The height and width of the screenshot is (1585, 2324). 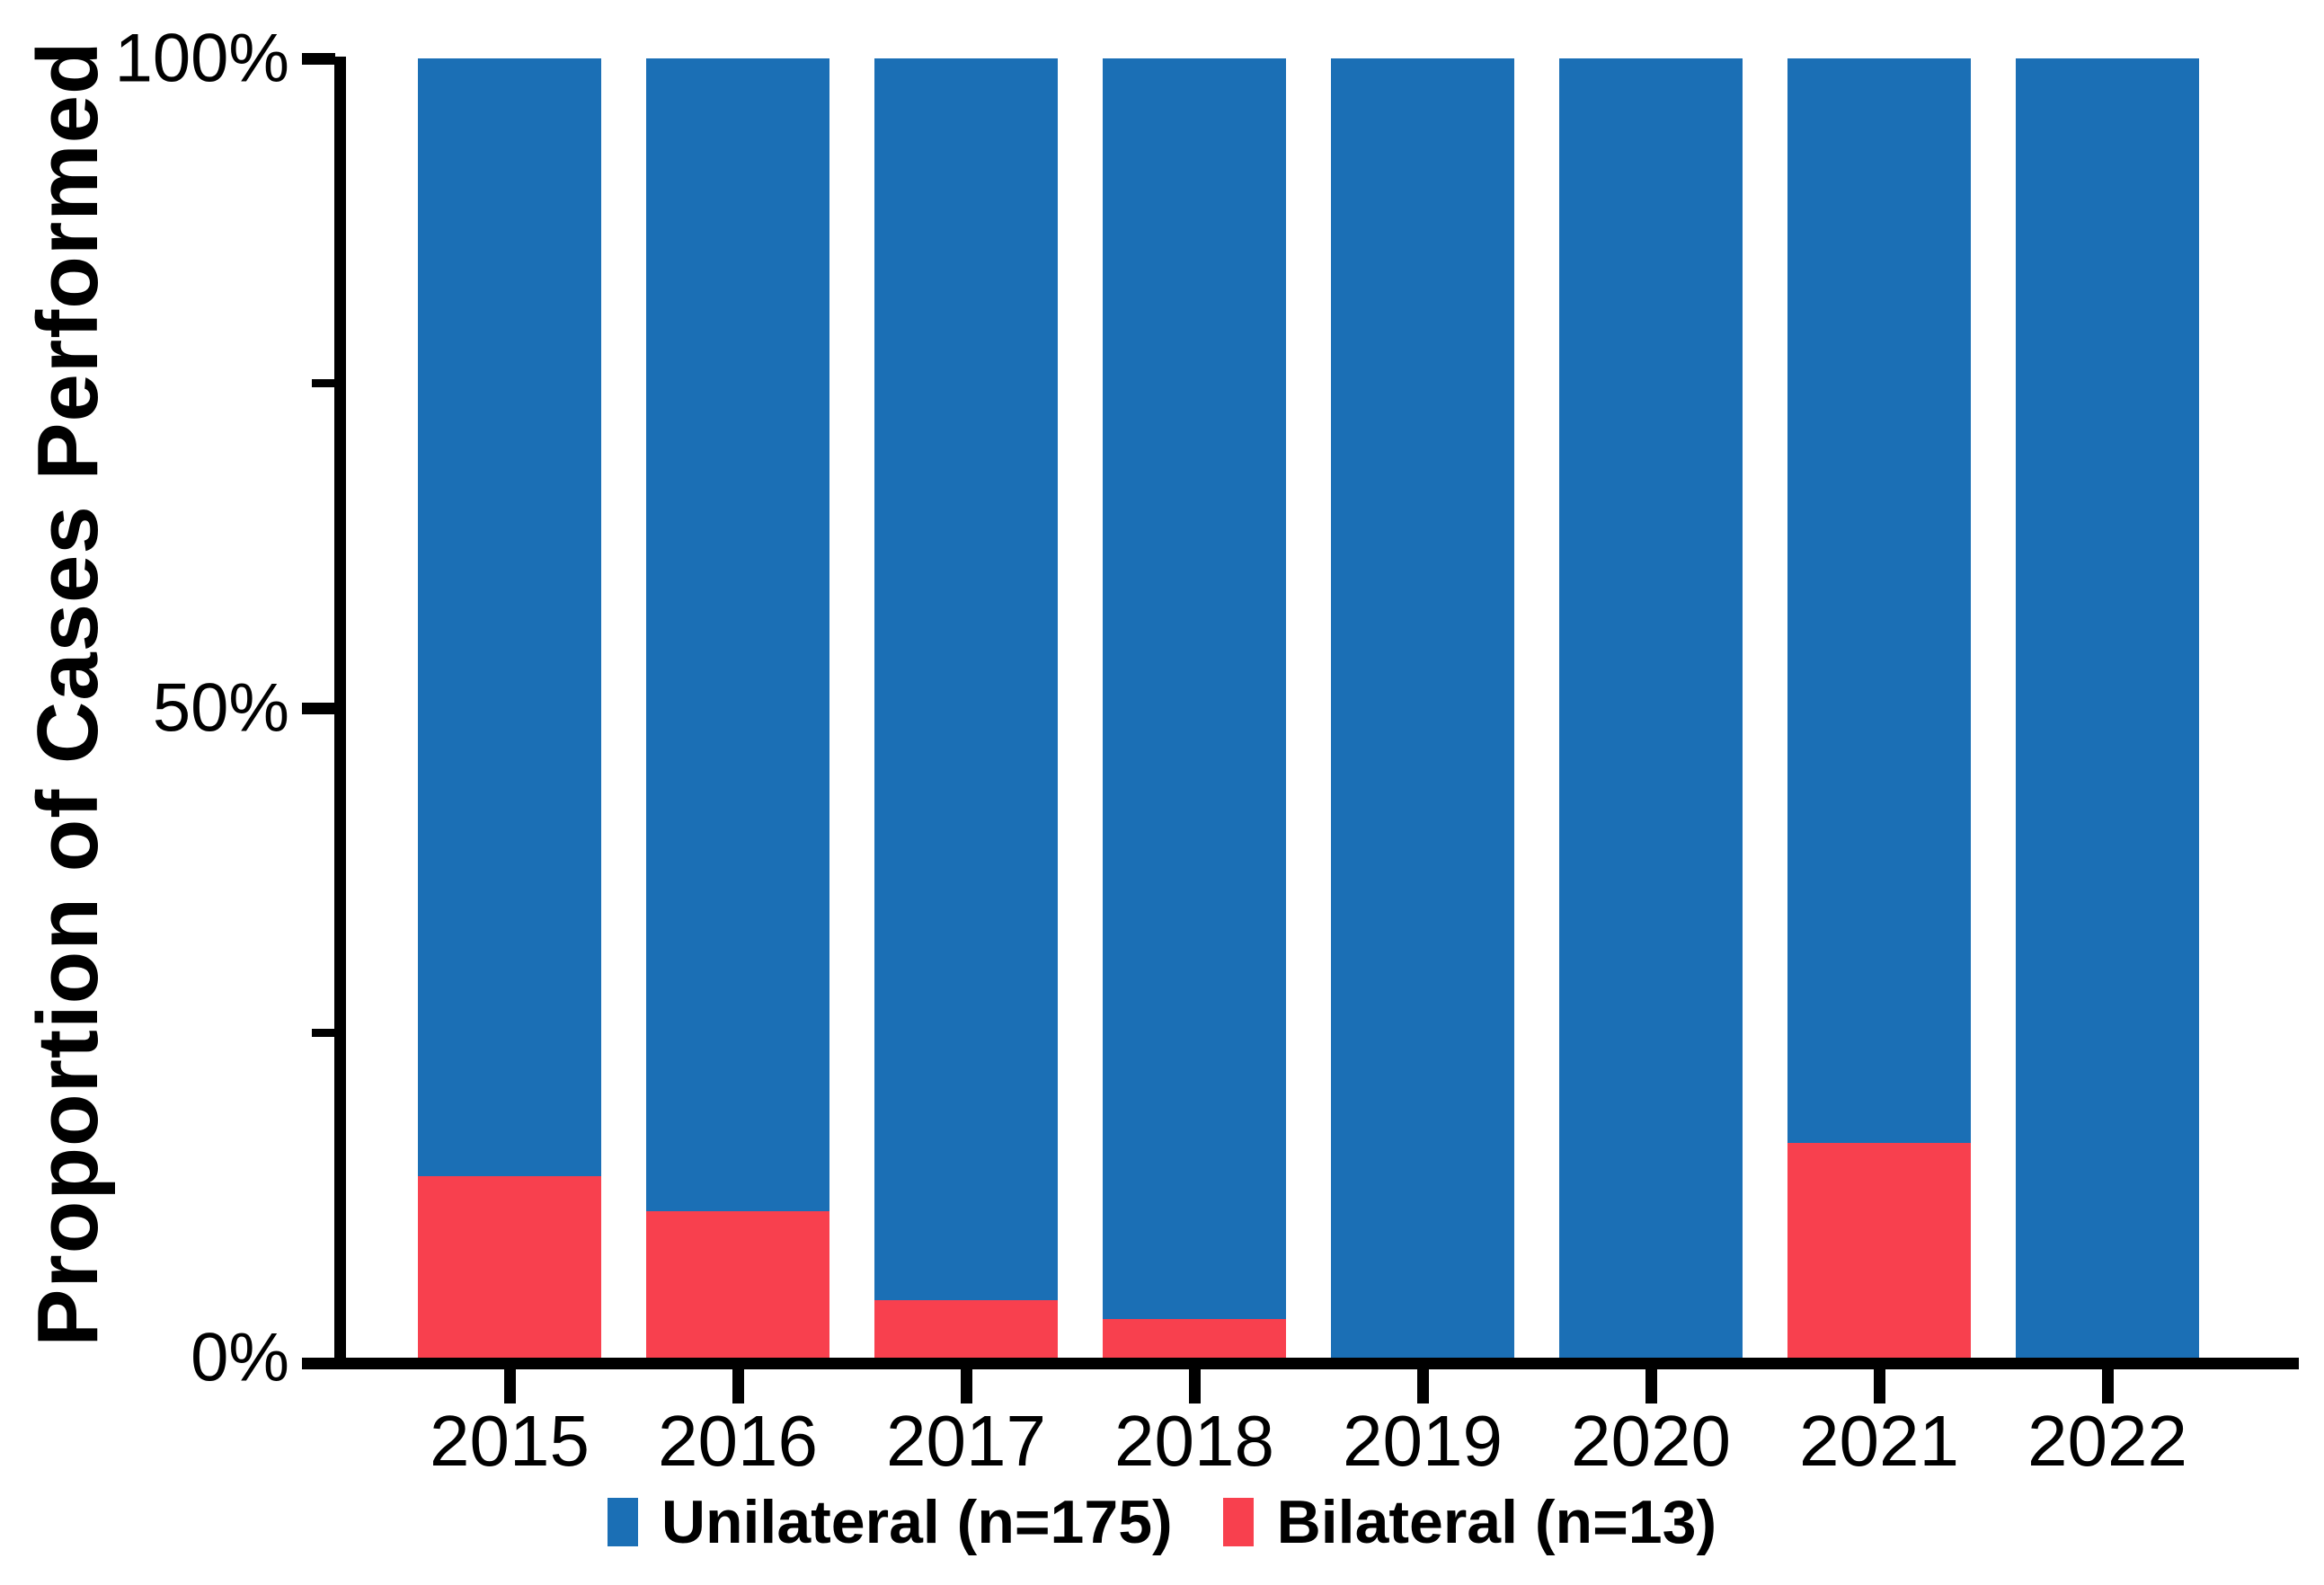 What do you see at coordinates (966, 1385) in the screenshot?
I see `x-axis-tick-2017` at bounding box center [966, 1385].